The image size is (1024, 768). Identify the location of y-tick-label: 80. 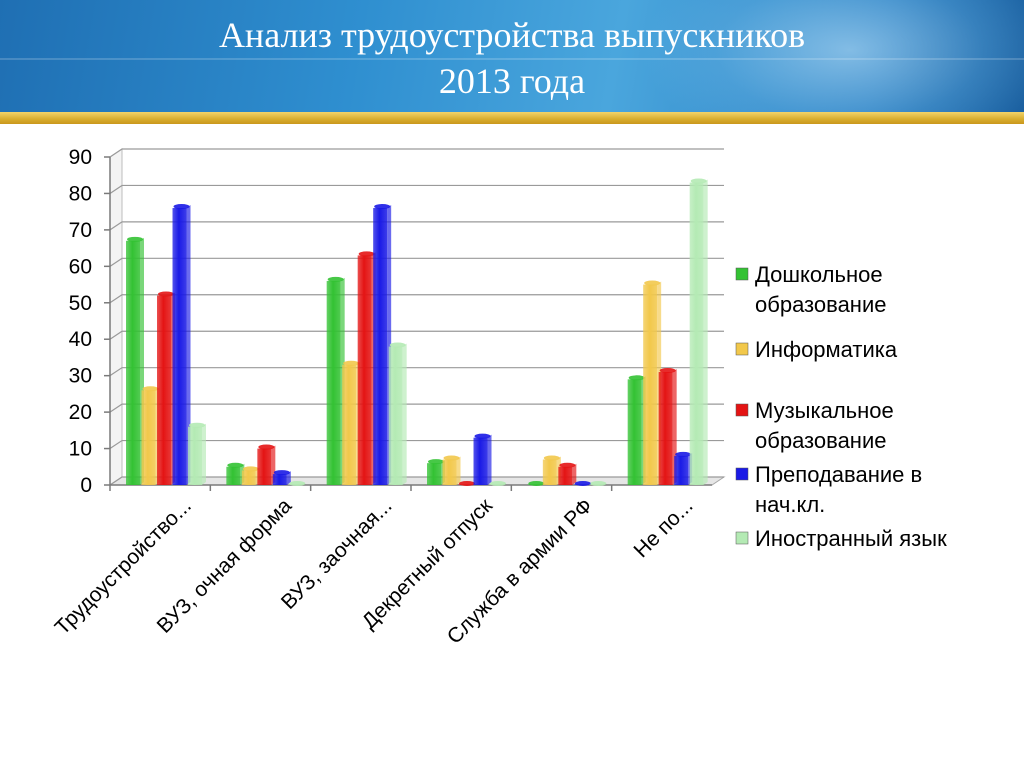
(80, 193).